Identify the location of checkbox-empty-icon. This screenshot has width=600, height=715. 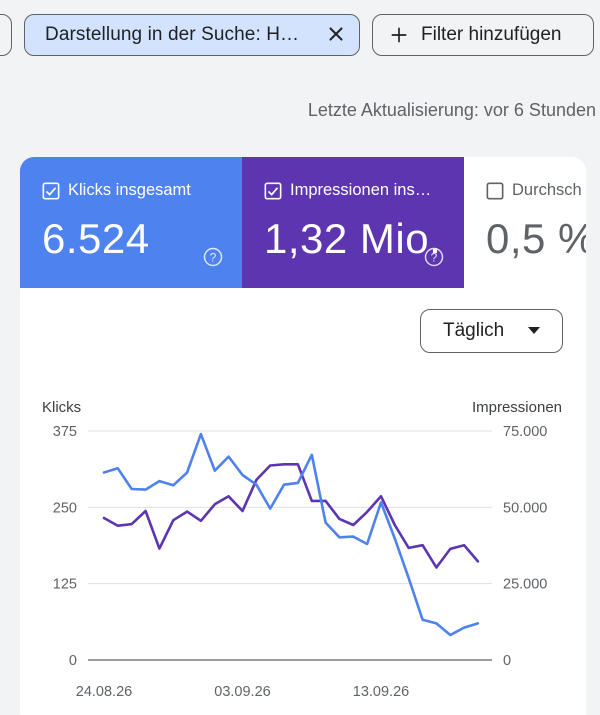
(495, 191).